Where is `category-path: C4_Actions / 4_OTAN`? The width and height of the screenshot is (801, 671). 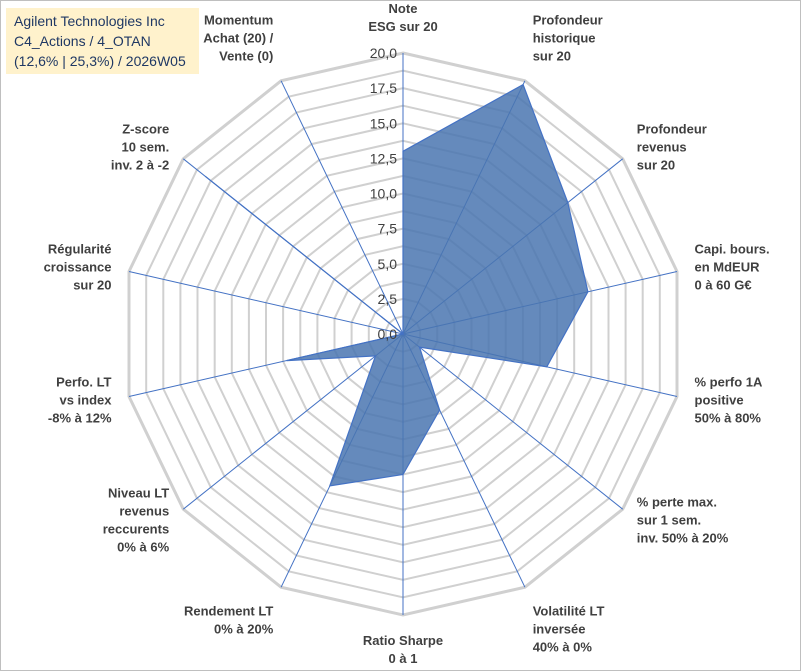
category-path: C4_Actions / 4_OTAN is located at coordinates (82, 41).